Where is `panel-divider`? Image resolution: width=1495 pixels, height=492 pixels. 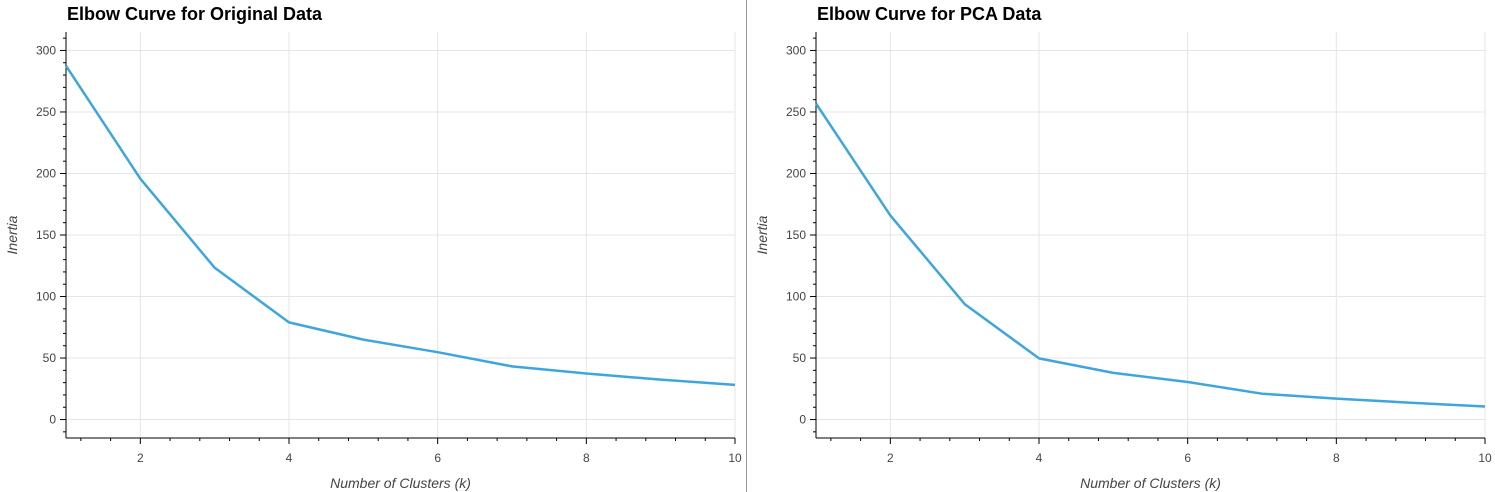 panel-divider is located at coordinates (746, 246).